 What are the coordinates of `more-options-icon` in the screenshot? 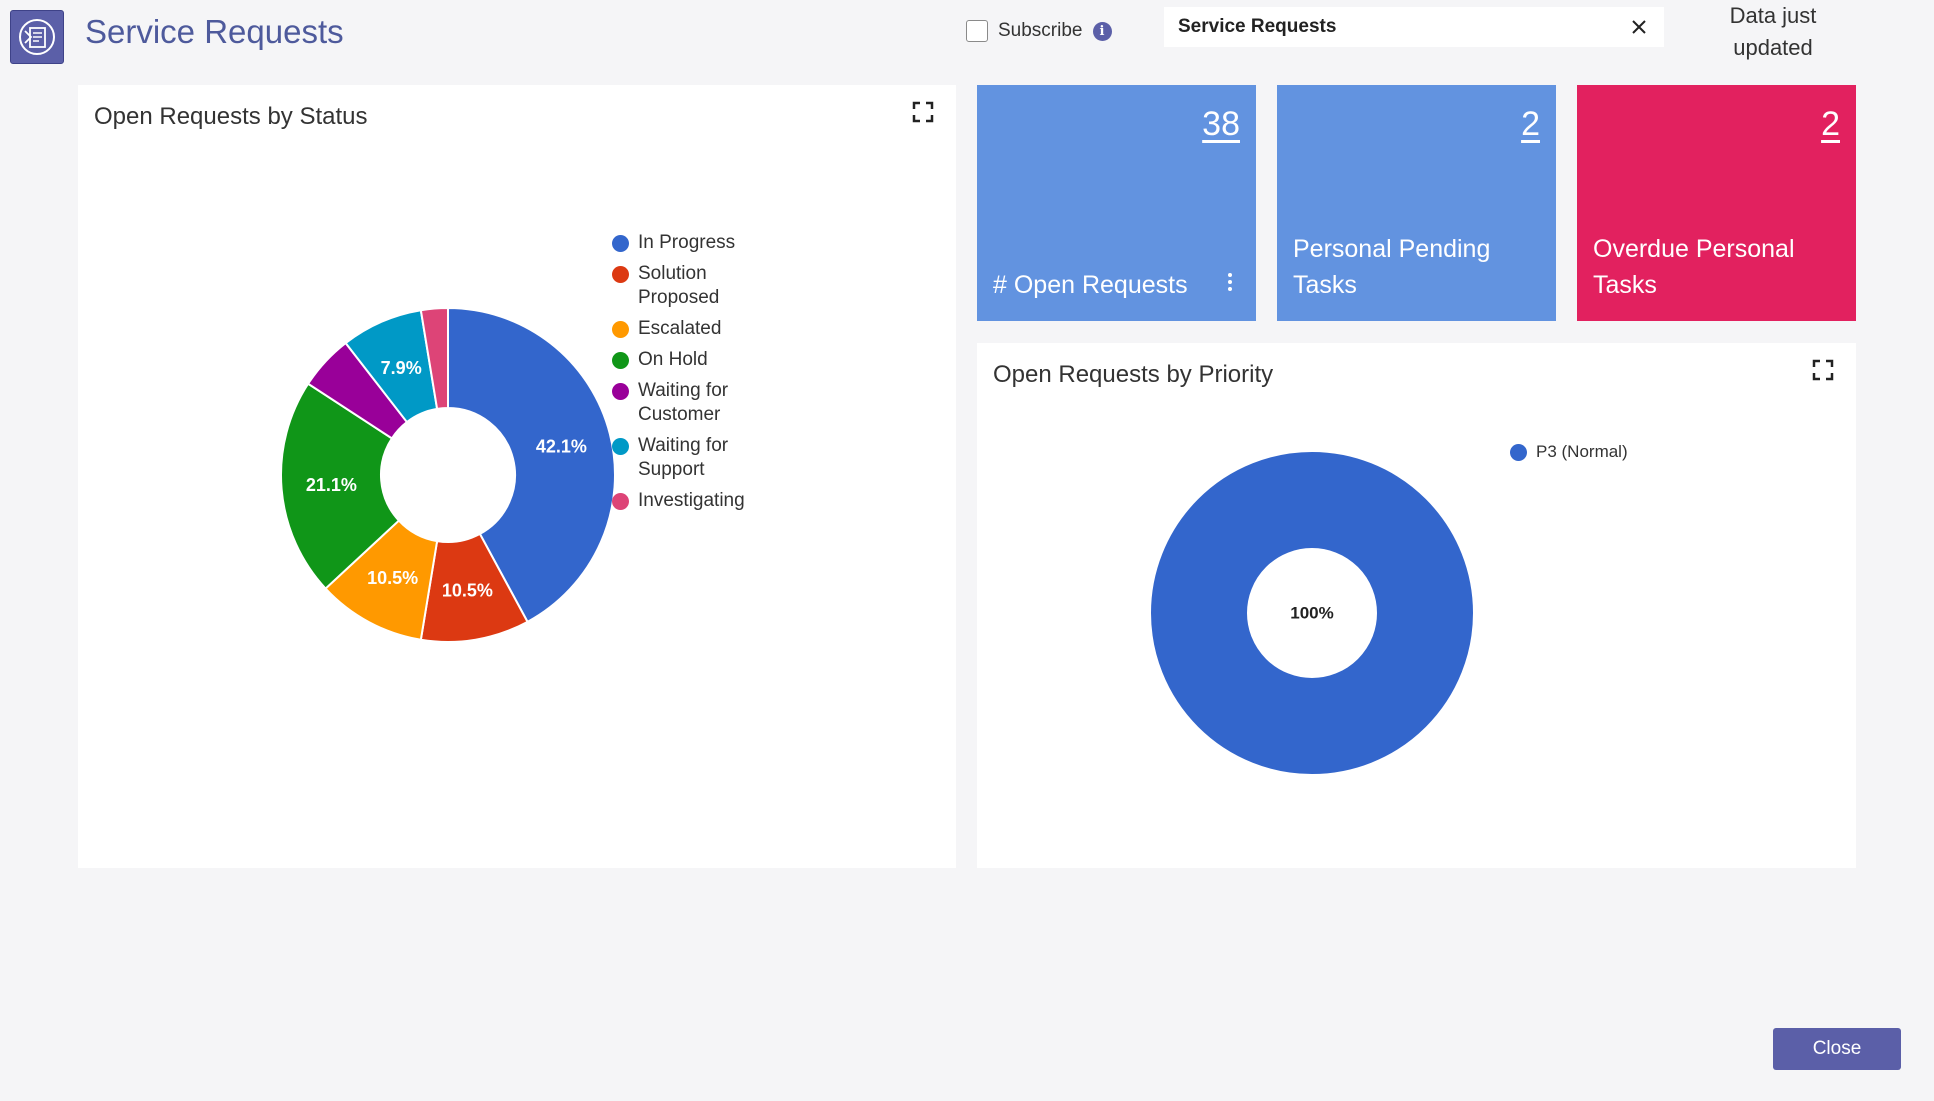 It's located at (1230, 282).